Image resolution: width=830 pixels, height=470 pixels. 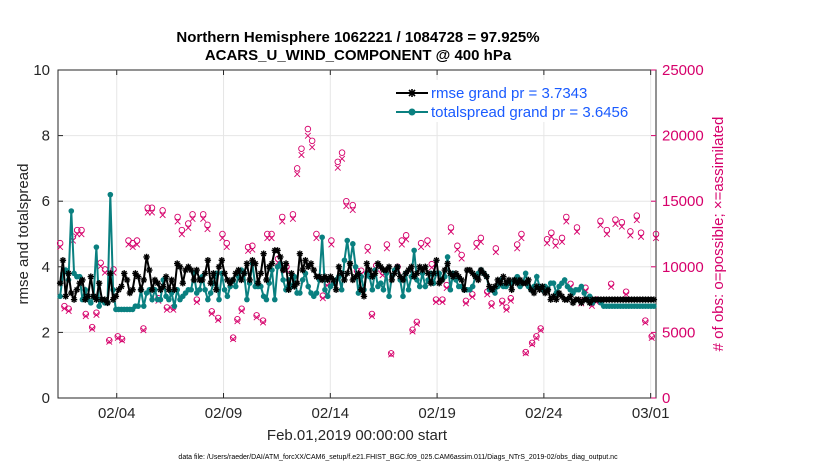 I want to click on legend-label-totalspread: totalspread grand pr = 3.6456, so click(x=529, y=112).